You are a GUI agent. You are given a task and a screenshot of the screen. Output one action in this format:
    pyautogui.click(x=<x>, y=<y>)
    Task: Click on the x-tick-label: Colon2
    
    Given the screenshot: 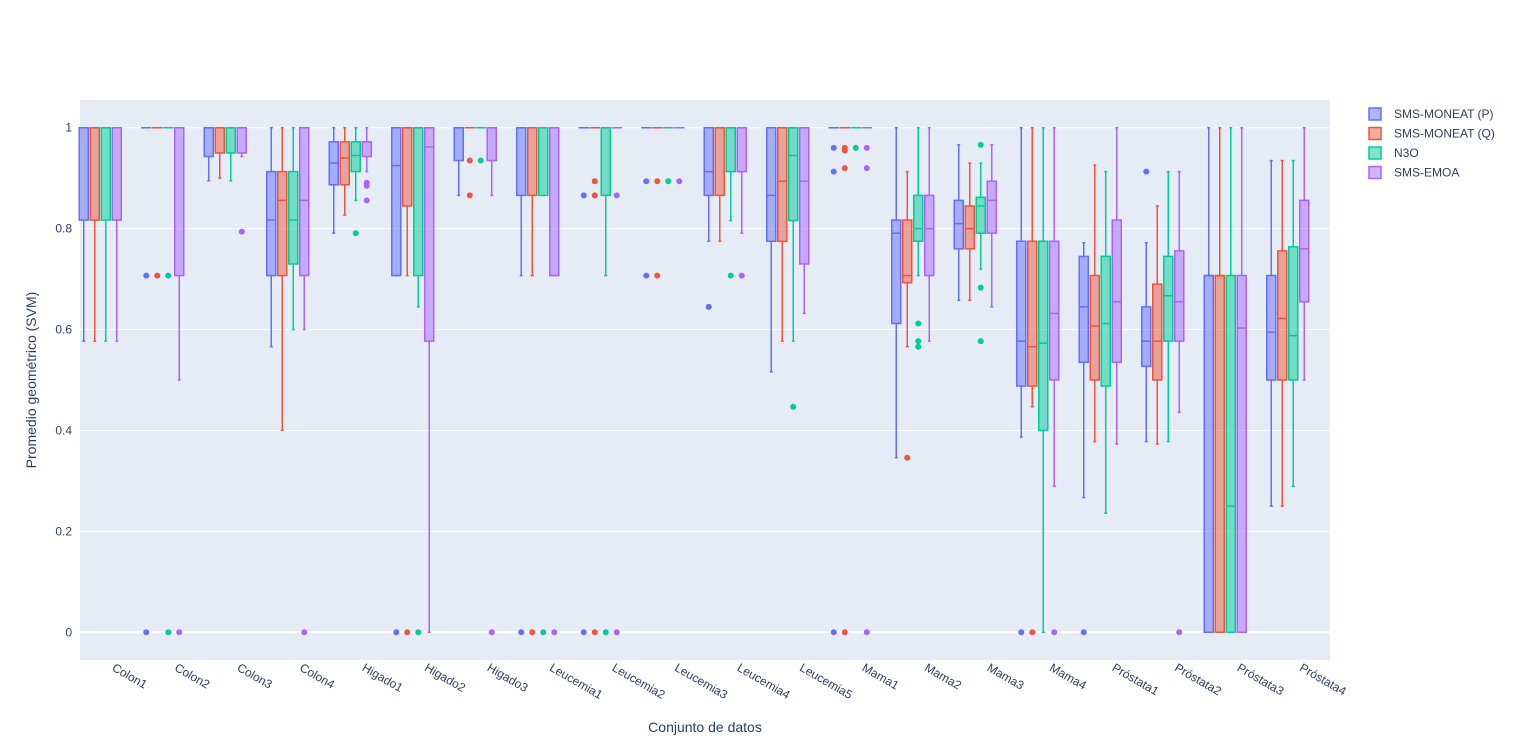 What is the action you would take?
    pyautogui.click(x=192, y=675)
    